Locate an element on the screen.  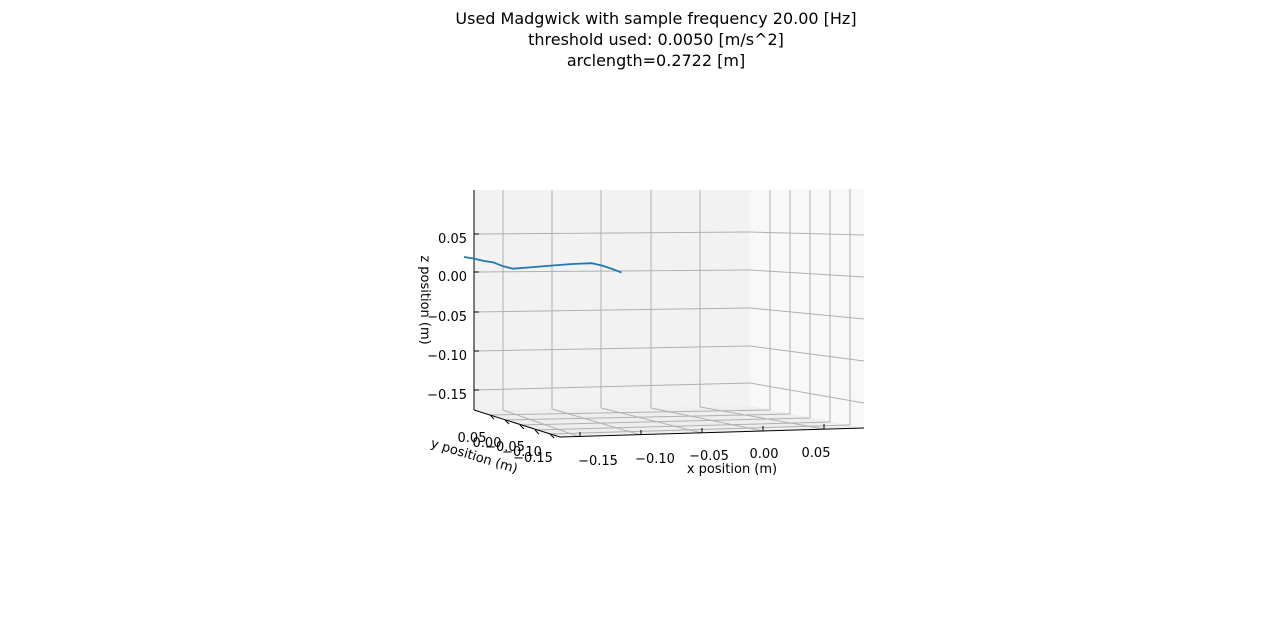
z-tick-labels: 0.05 0.00 −0.05 −0.10 −0.15 is located at coordinates (447, 317).